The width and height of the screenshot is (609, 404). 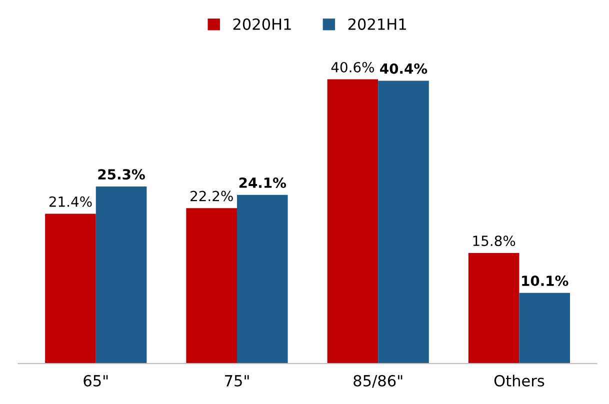 What do you see at coordinates (121, 174) in the screenshot?
I see `data-label: 25.3%` at bounding box center [121, 174].